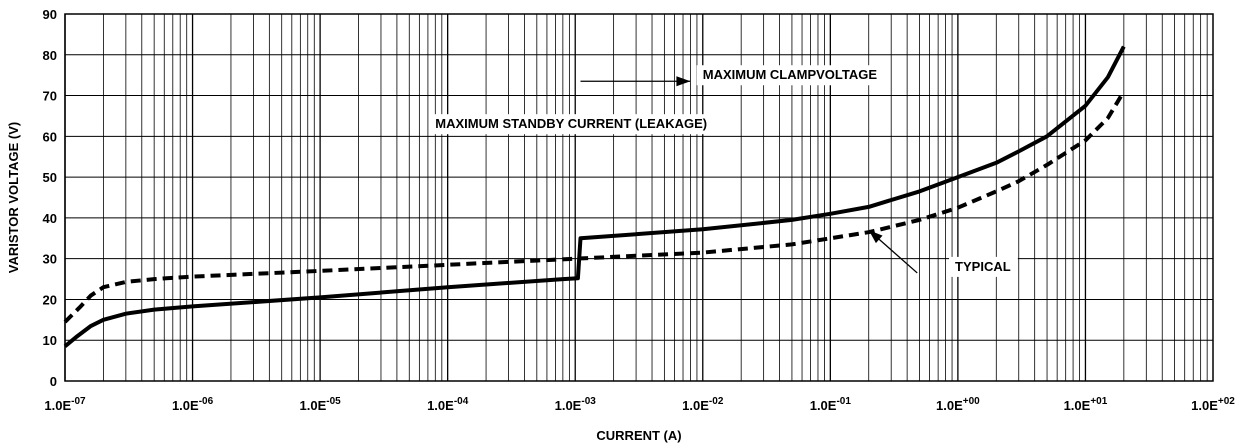 Image resolution: width=1249 pixels, height=447 pixels. I want to click on x-tick-label: 1.0E+00, so click(958, 404).